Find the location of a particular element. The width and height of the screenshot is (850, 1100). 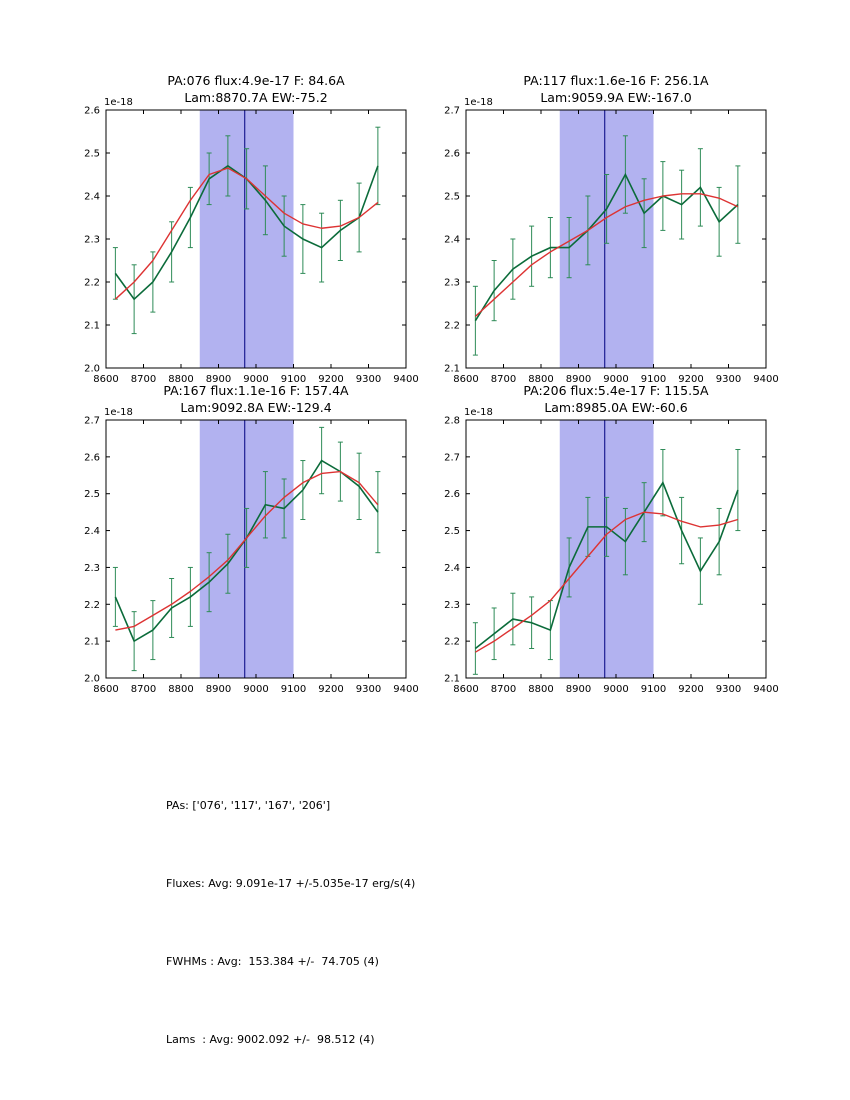

summary-line-lams: Lams : Avg: 9002.092 +/- 98.512 (4) is located at coordinates (270, 1039).